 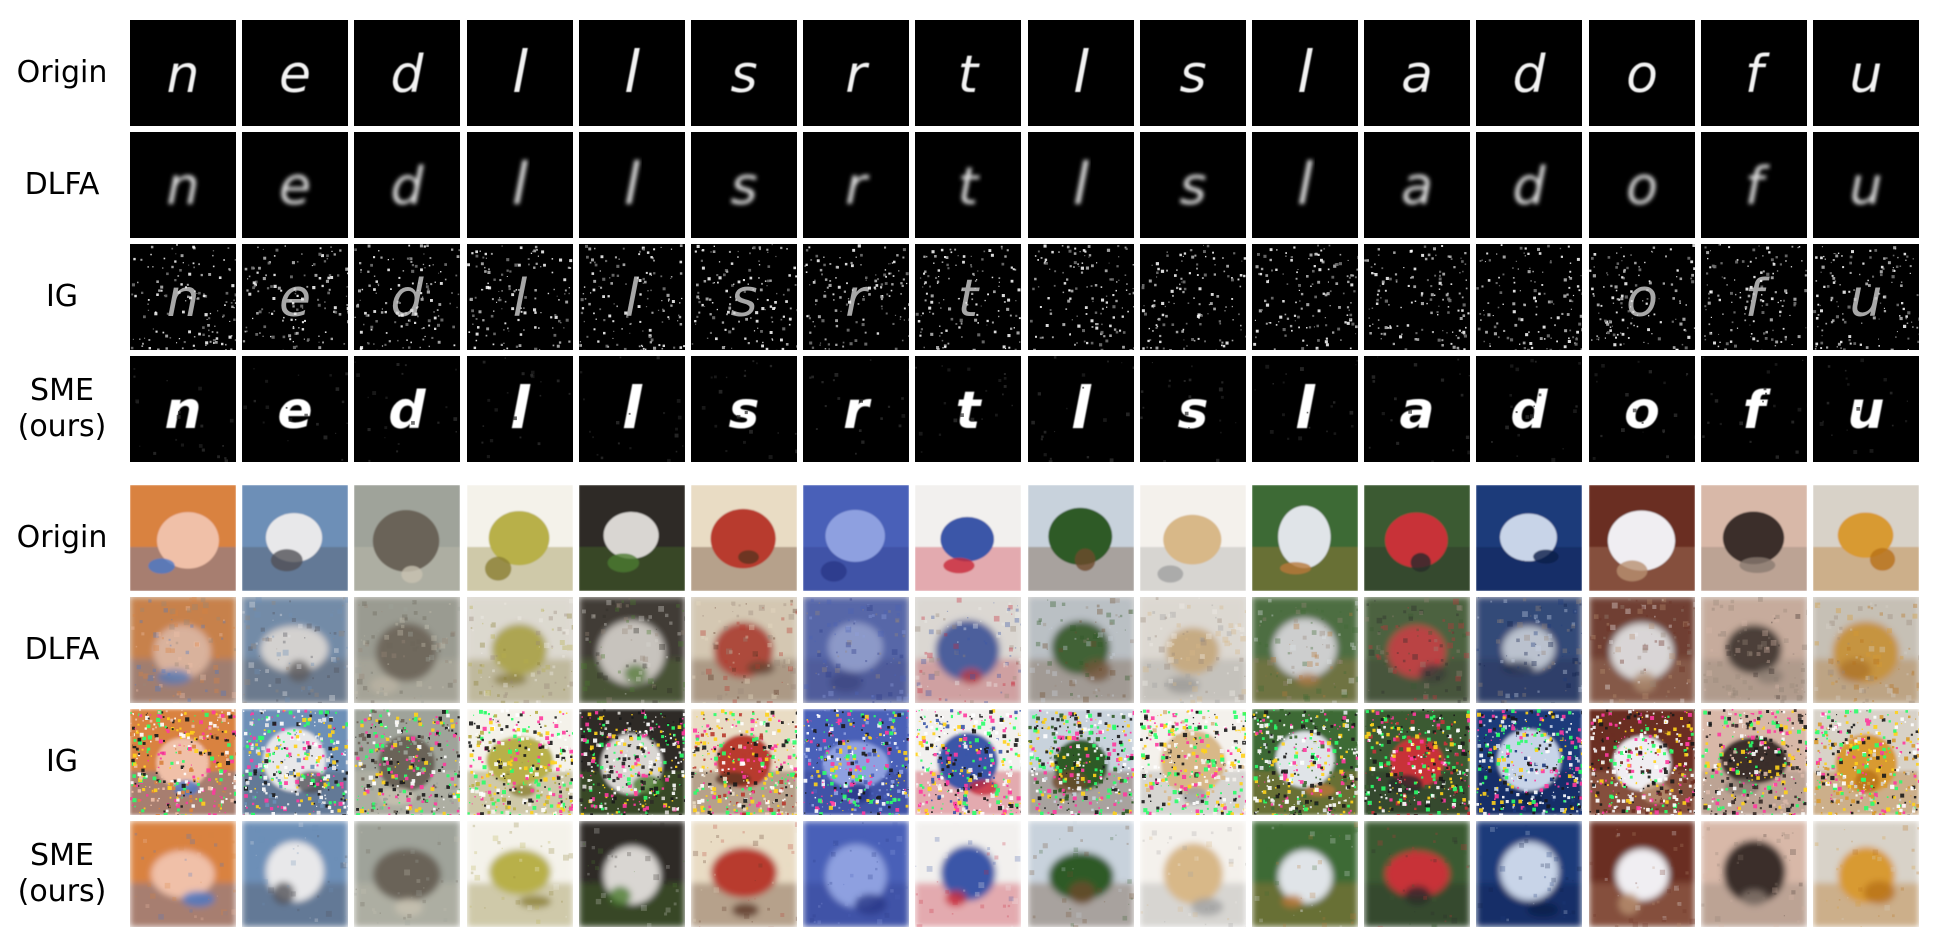 I want to click on svg-text: t, so click(x=969, y=75).